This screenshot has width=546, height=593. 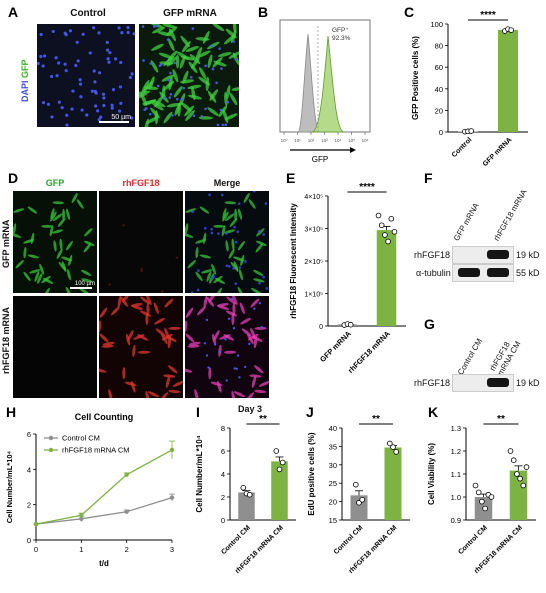 What do you see at coordinates (393, 483) in the screenshot?
I see `bar` at bounding box center [393, 483].